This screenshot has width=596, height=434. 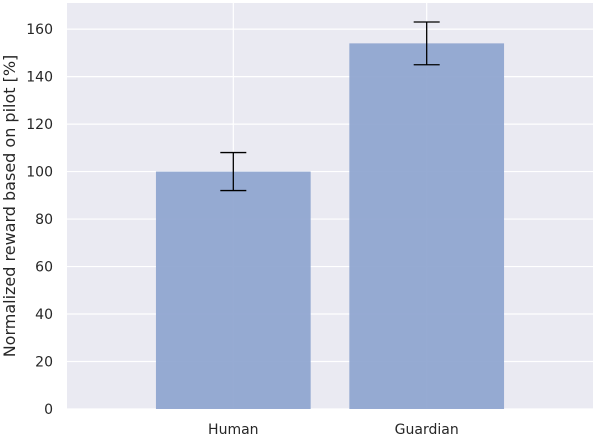 I want to click on y-tick-label: 80, so click(x=44, y=220).